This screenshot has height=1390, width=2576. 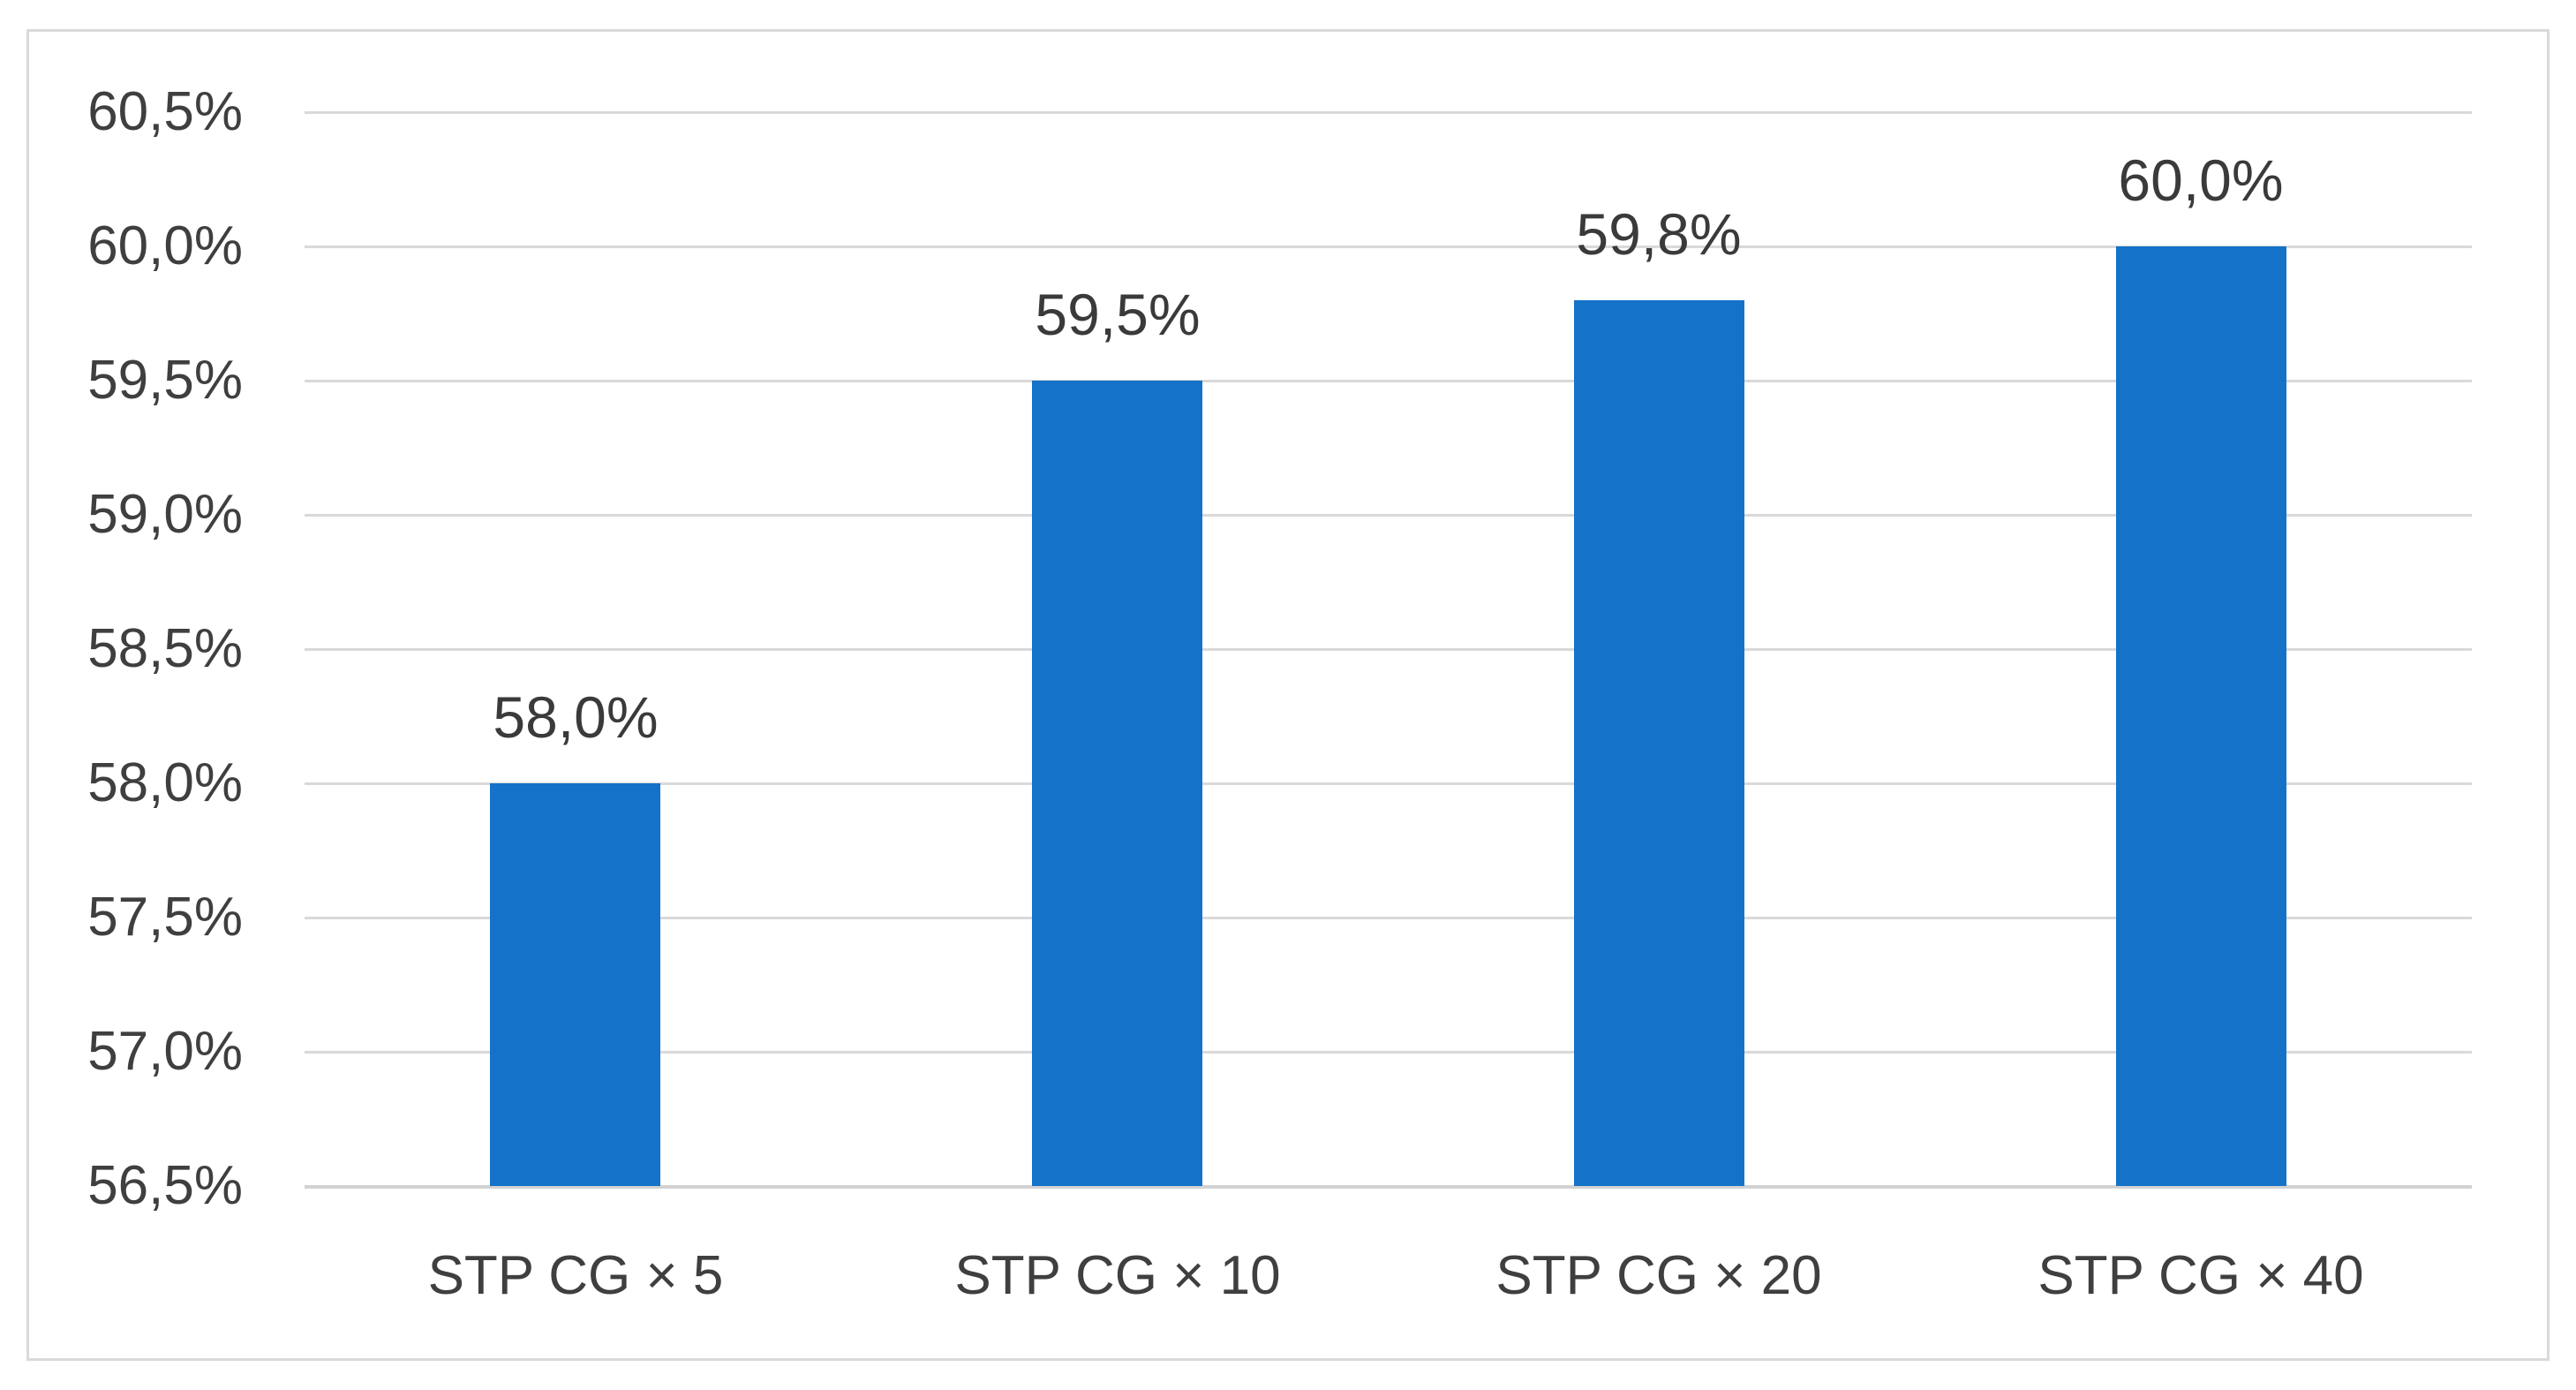 I want to click on bar-value-label: 60,0%, so click(x=2201, y=180).